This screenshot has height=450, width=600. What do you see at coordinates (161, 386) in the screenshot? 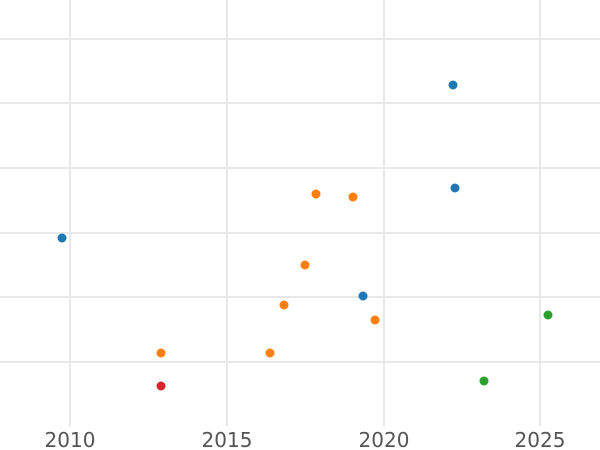
I see `data-point-series-red` at bounding box center [161, 386].